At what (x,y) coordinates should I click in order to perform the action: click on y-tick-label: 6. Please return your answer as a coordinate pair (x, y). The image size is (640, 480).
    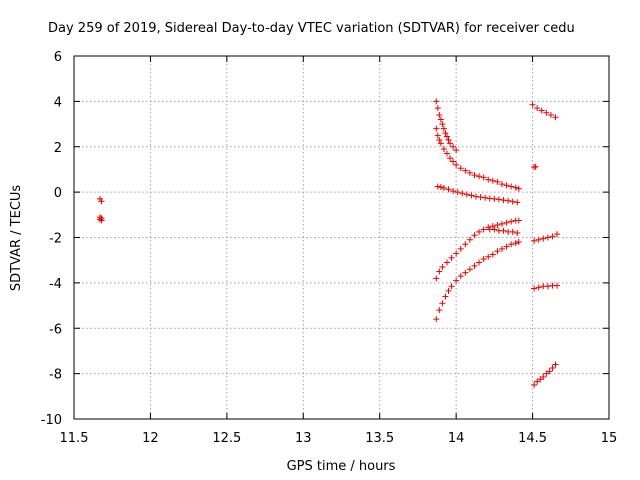
    Looking at the image, I should click on (58, 57).